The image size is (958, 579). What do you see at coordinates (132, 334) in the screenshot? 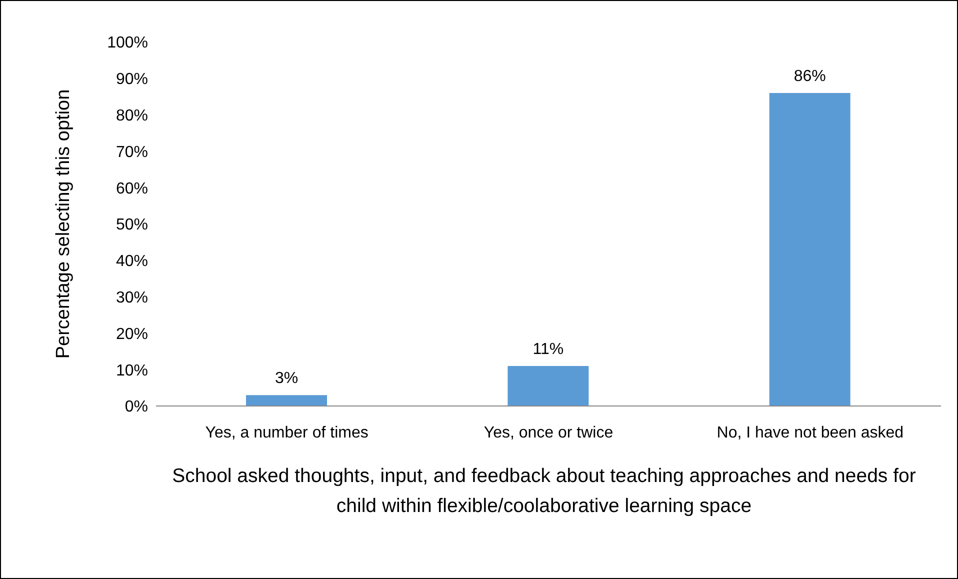
I see `y-tick-label: 20%` at bounding box center [132, 334].